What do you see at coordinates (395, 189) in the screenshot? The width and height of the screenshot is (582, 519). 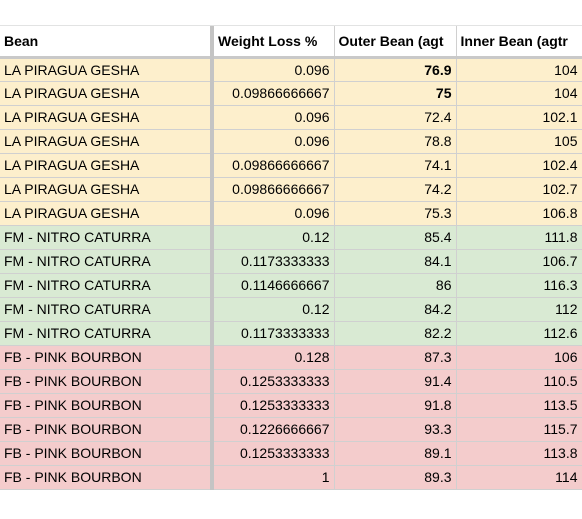 I see `cell-outer-bean: 74.2` at bounding box center [395, 189].